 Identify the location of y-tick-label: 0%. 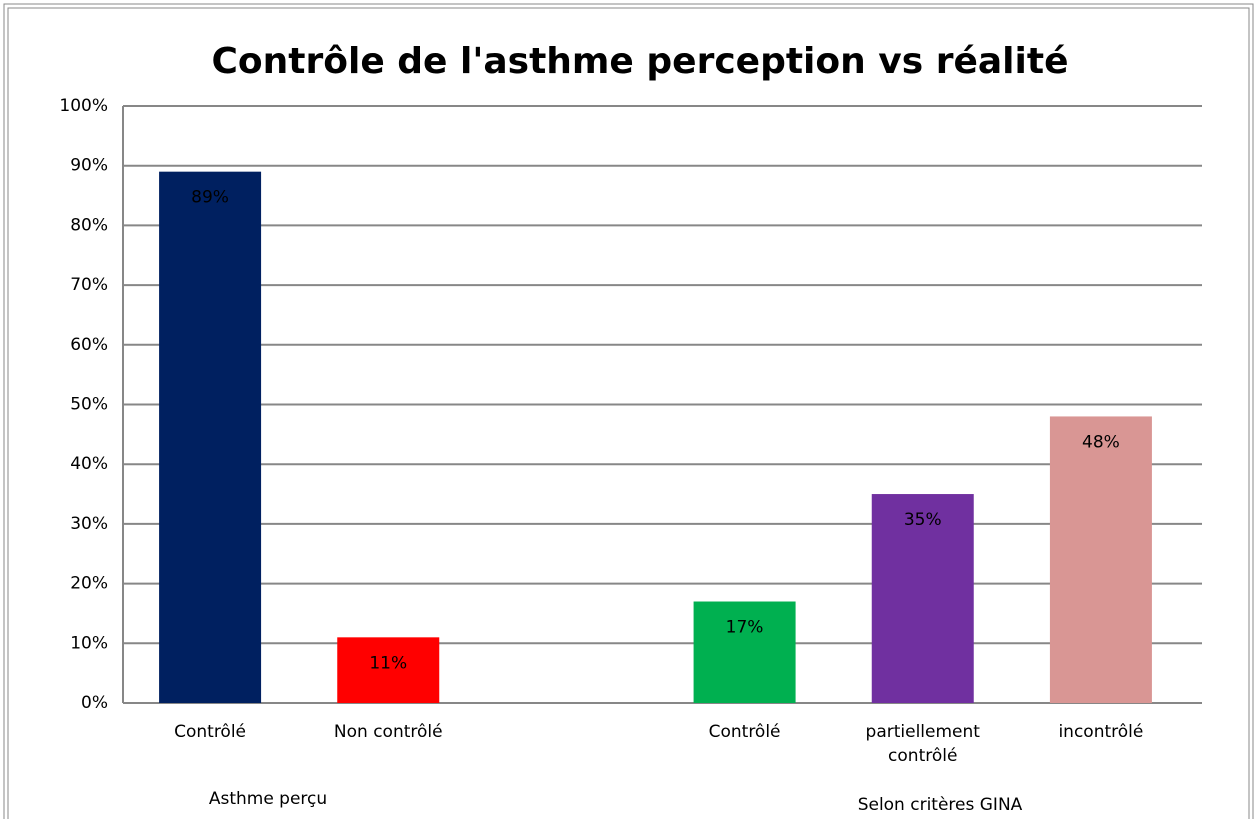
(94, 703).